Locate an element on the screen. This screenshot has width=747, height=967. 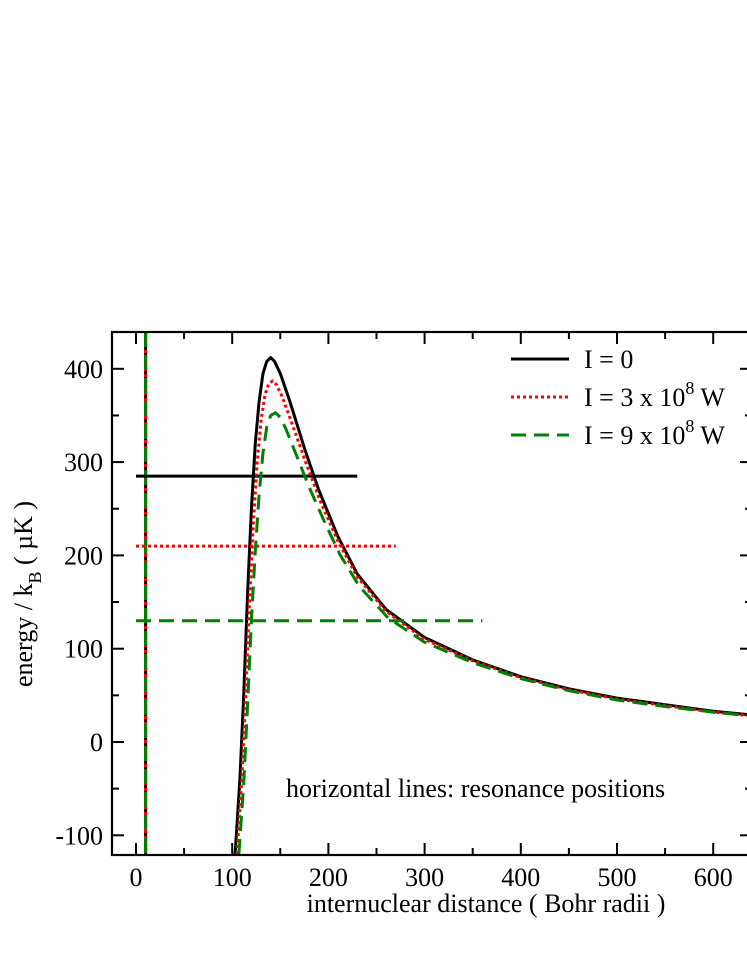
y-tick-label: 300 is located at coordinates (83, 462).